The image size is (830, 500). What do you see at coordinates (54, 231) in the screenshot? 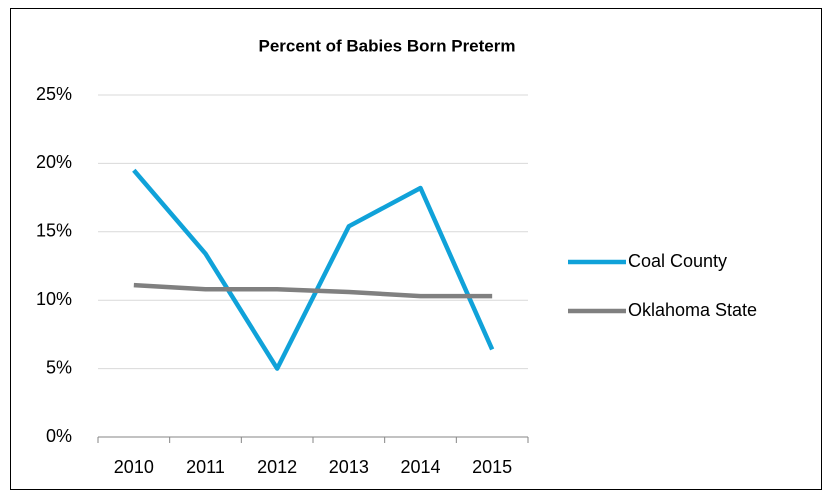
I see `y-tick-label: 15%` at bounding box center [54, 231].